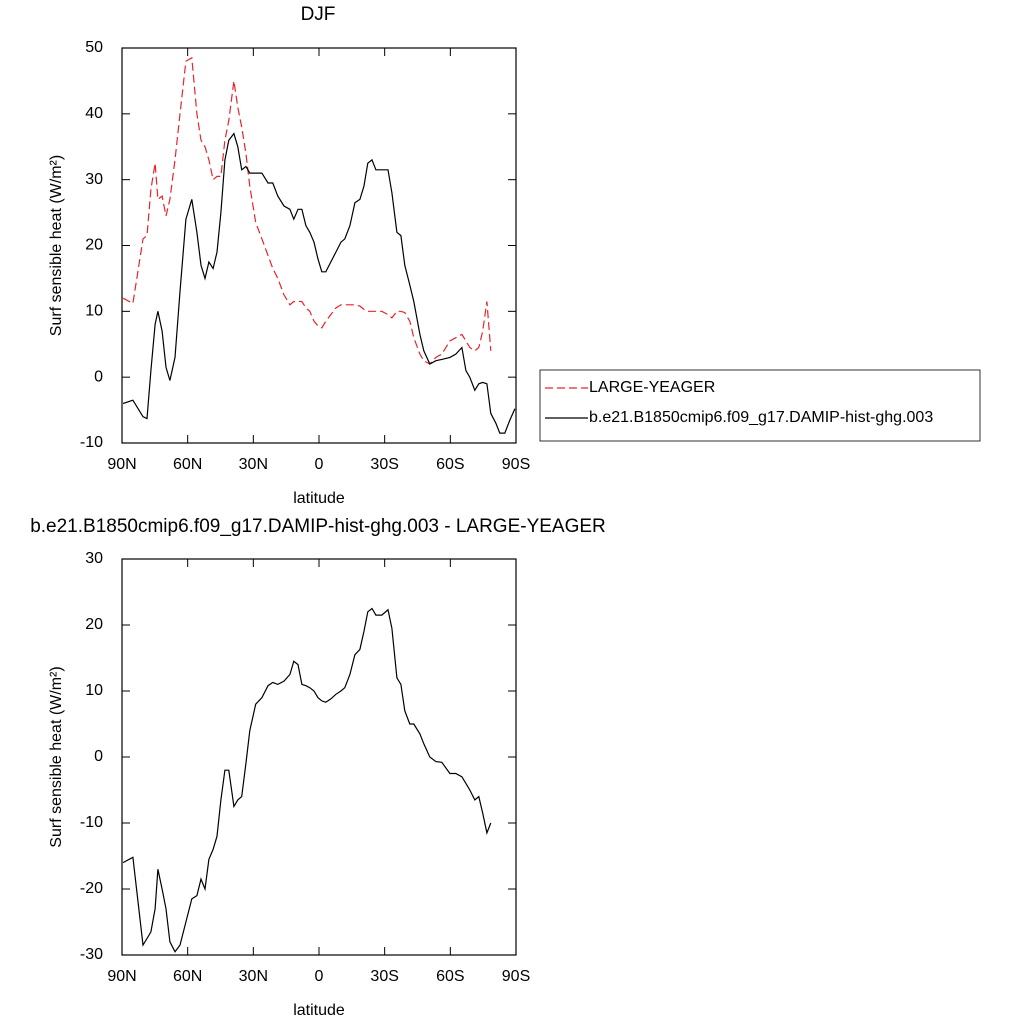 The width and height of the screenshot is (1024, 1024). Describe the element at coordinates (91, 888) in the screenshot. I see `y-tick-label: -20` at that location.